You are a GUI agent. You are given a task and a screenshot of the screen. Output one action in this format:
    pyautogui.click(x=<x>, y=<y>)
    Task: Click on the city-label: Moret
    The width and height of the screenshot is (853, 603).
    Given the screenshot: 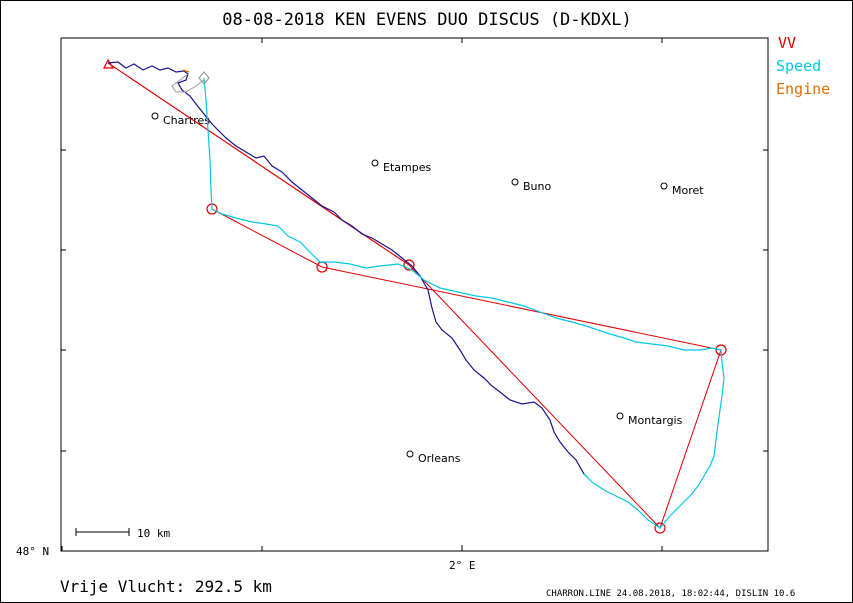 What is the action you would take?
    pyautogui.click(x=688, y=190)
    